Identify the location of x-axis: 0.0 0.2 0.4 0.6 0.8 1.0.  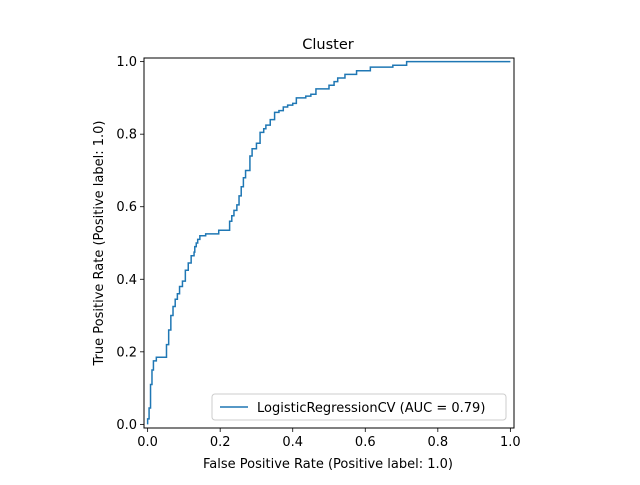
(329, 439).